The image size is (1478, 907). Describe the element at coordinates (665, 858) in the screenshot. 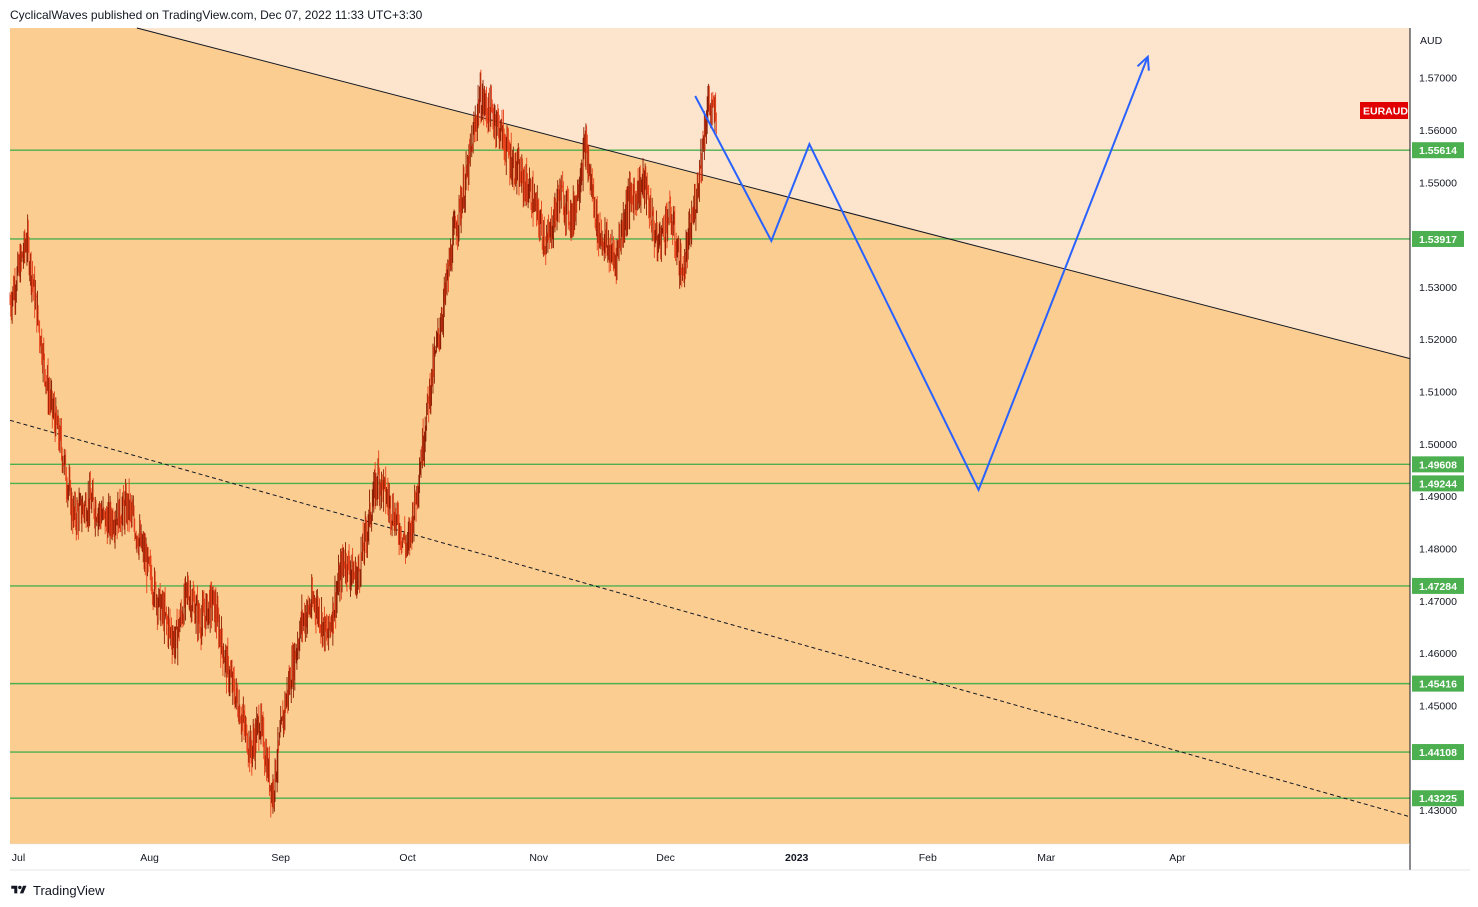

I see `time-tick-label: Dec` at that location.